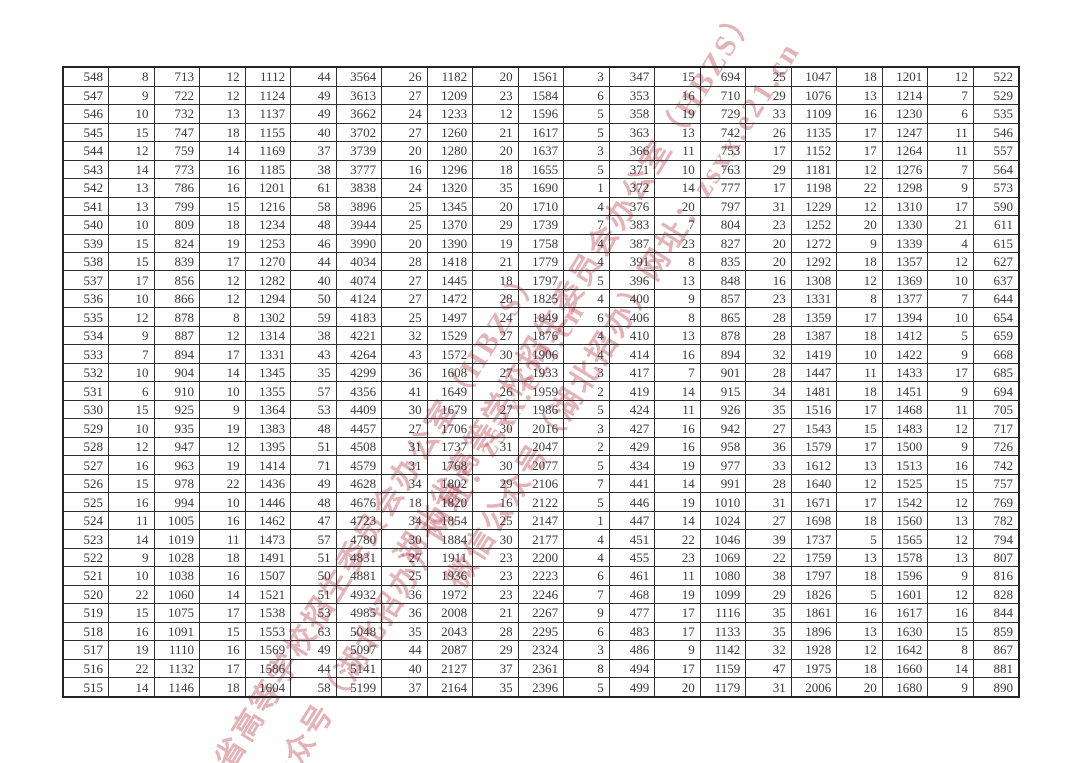 This screenshot has height=763, width=1080. I want to click on table-cell: 451, so click(632, 539).